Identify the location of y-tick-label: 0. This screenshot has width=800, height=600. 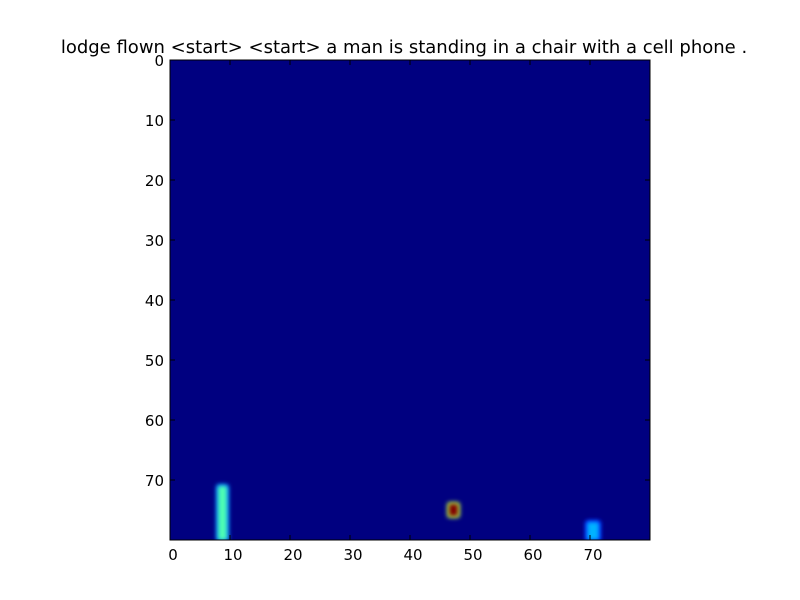
(159, 61).